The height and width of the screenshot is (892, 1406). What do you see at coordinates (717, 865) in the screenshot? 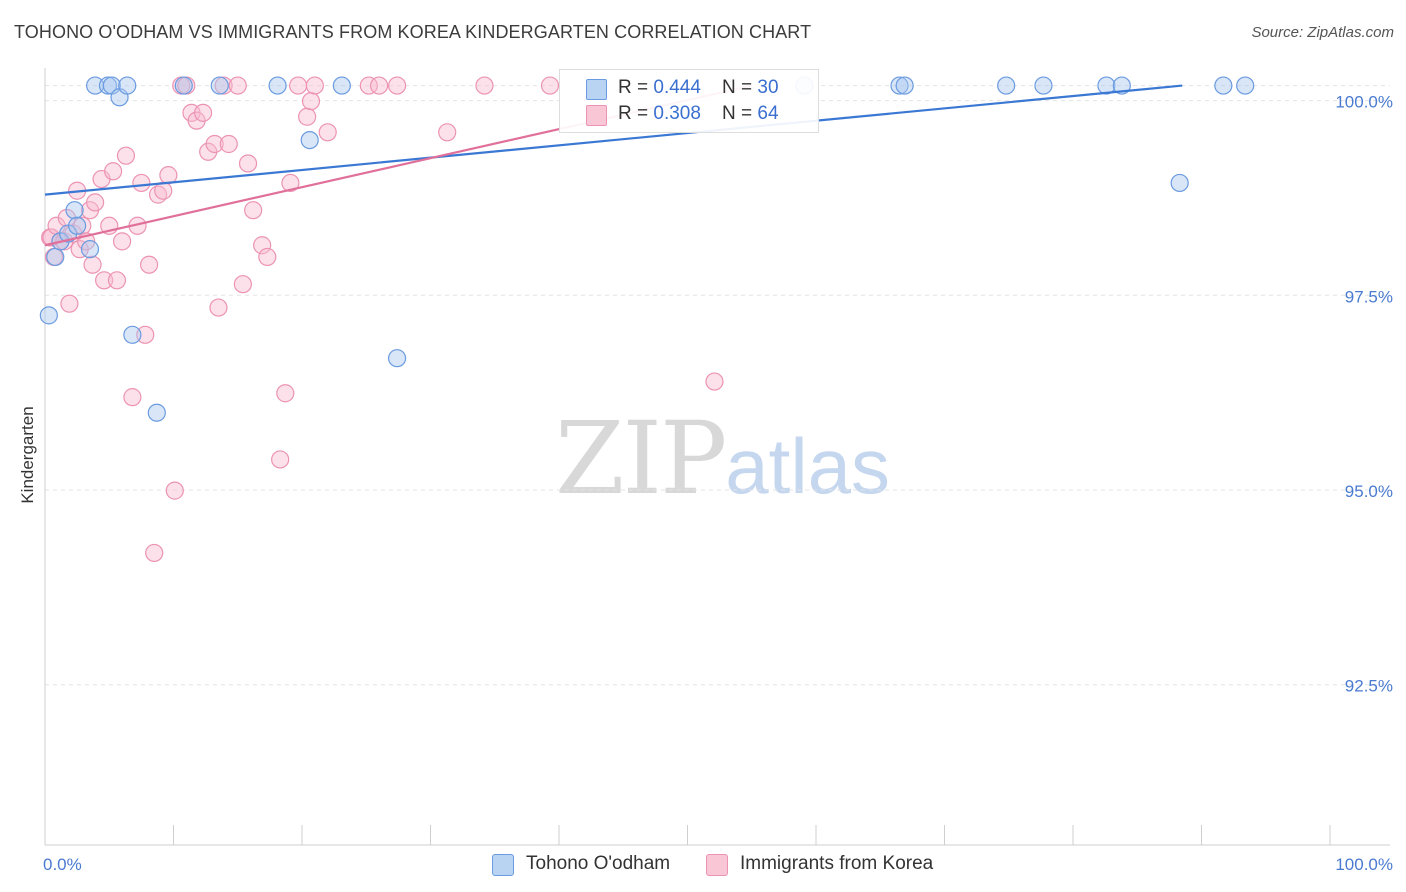
I see `legend-swatch-korea` at bounding box center [717, 865].